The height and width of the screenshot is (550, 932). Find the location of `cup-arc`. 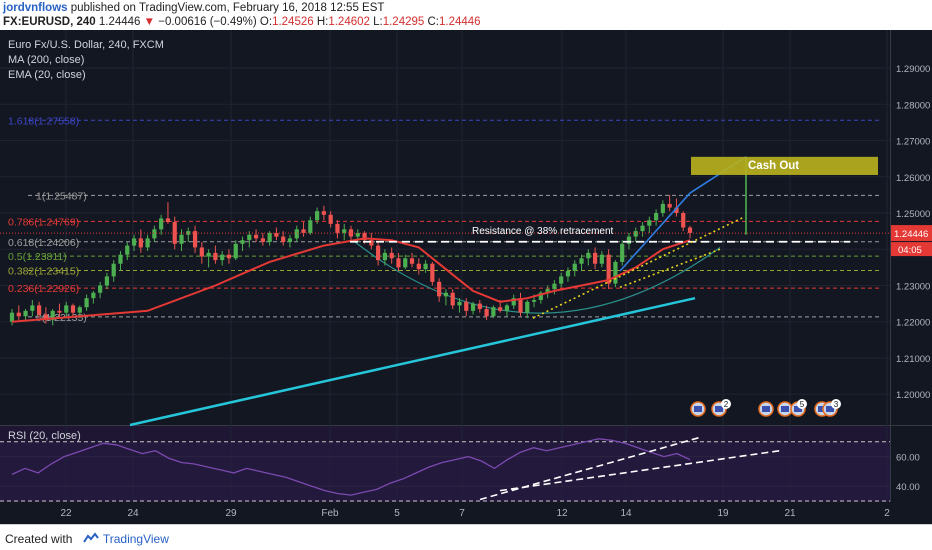

cup-arc is located at coordinates (537, 277).